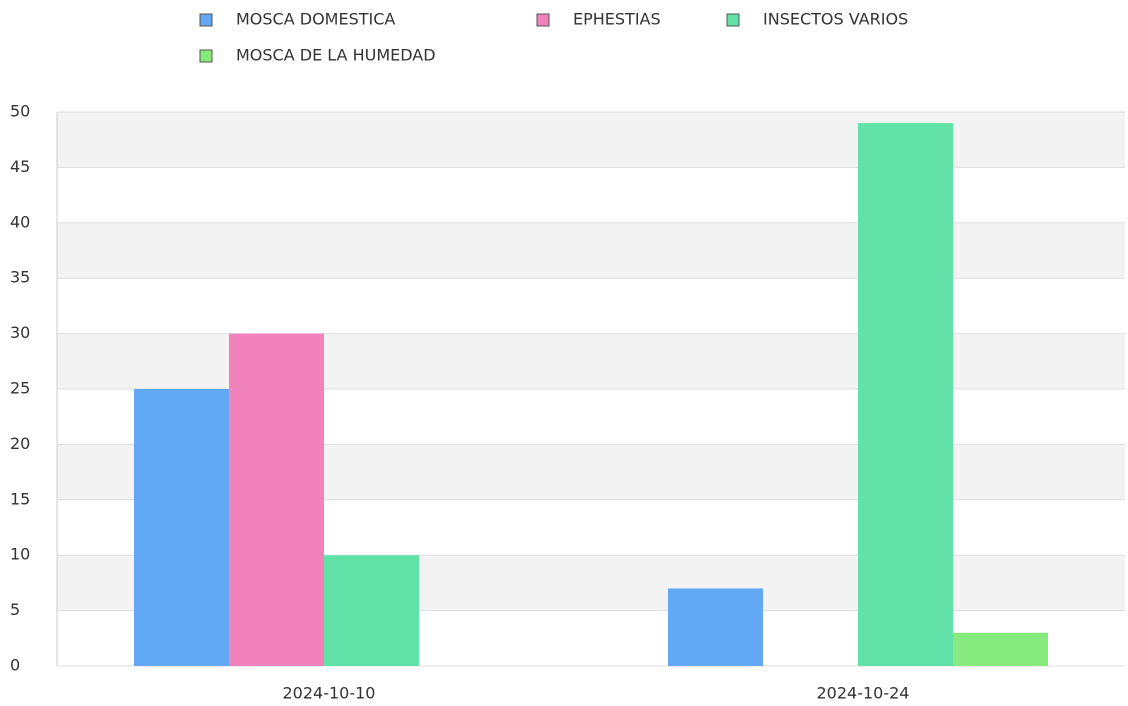  I want to click on y-tick-label: 15, so click(20, 498).